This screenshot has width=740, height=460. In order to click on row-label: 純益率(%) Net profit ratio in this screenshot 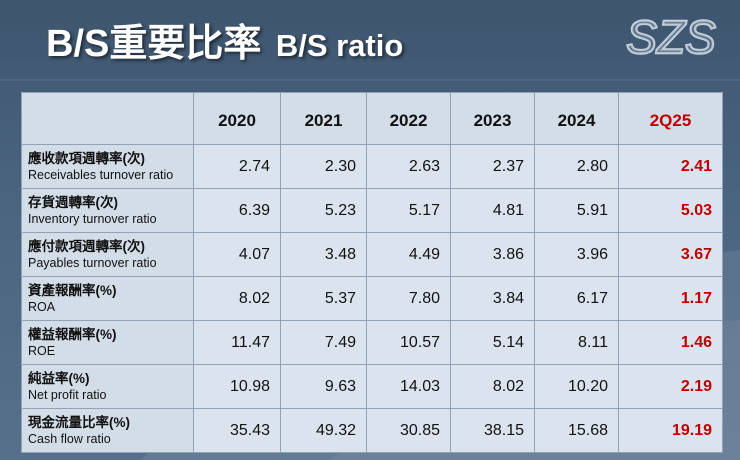, I will do `click(107, 386)`.